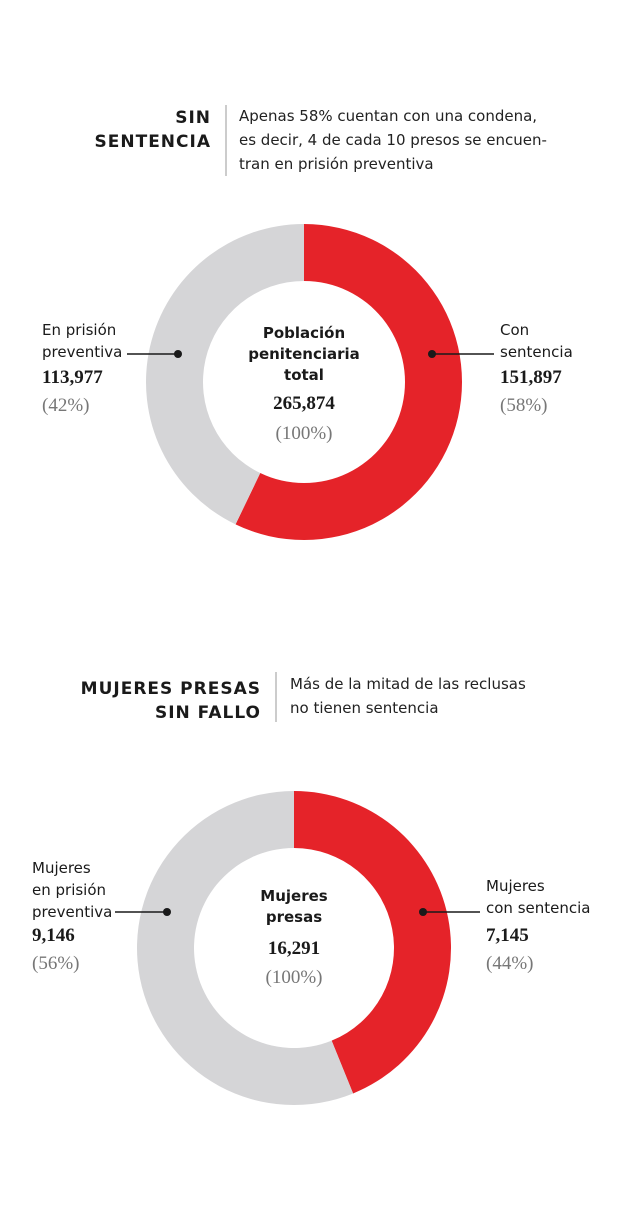  What do you see at coordinates (510, 963) in the screenshot?
I see `percent-label: (44%)` at bounding box center [510, 963].